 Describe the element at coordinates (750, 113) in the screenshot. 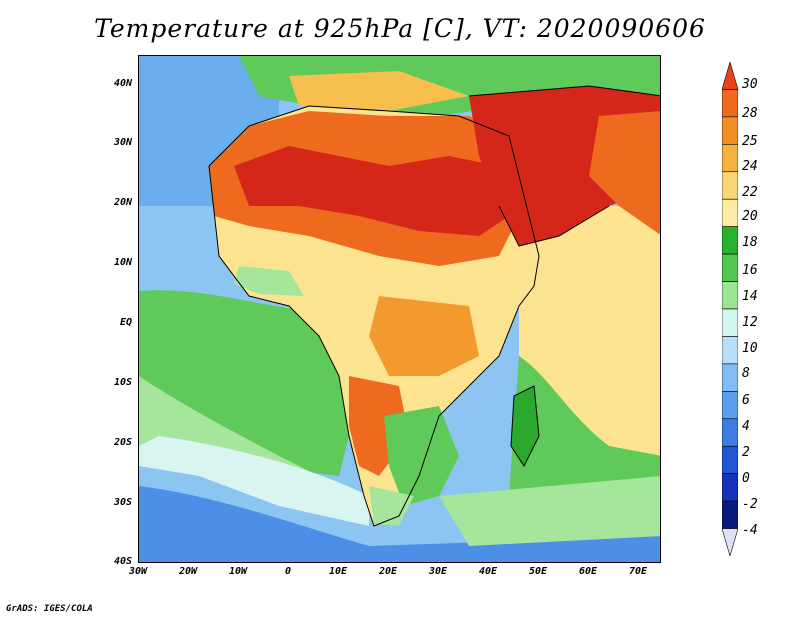

I see `colorbar-label: 28` at that location.